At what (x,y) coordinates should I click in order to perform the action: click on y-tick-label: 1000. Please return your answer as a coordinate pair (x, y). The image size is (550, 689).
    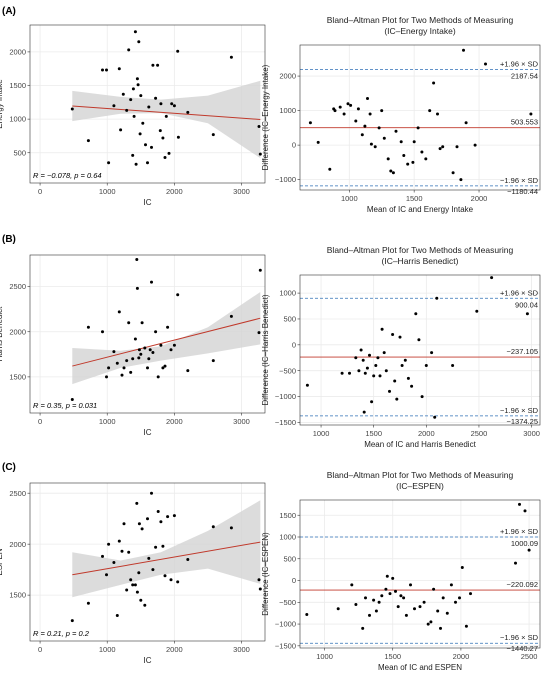
    Looking at the image, I should click on (17, 119).